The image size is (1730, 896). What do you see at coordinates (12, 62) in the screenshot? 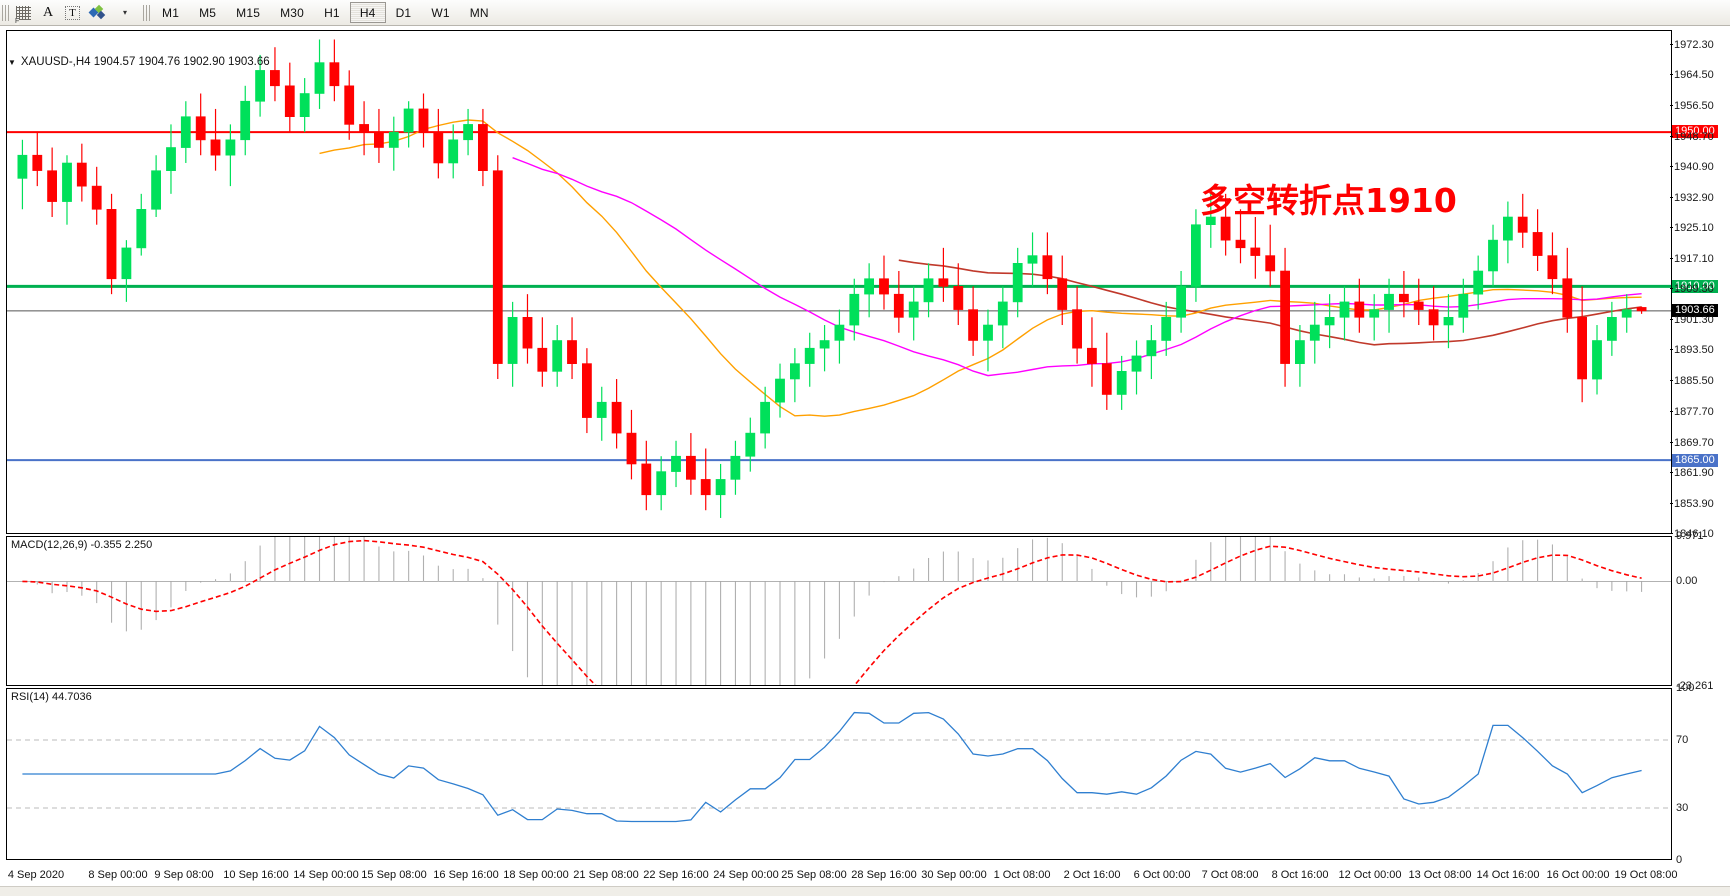
I see `chart-menu-caret-icon: ▼` at bounding box center [12, 62].